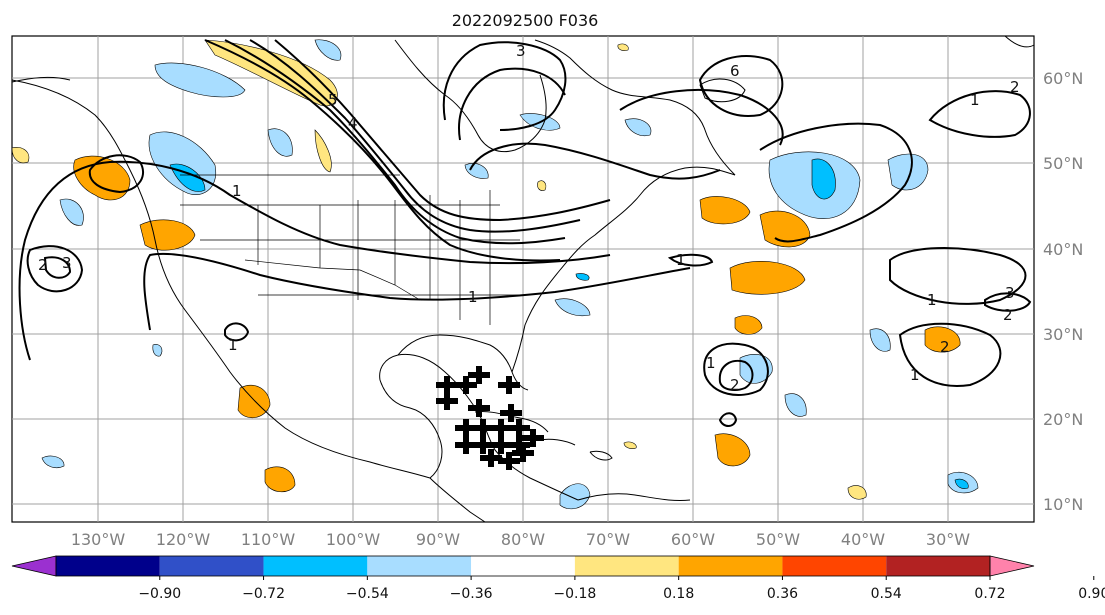  I want to click on contour-atl-ridge, so click(836, 182).